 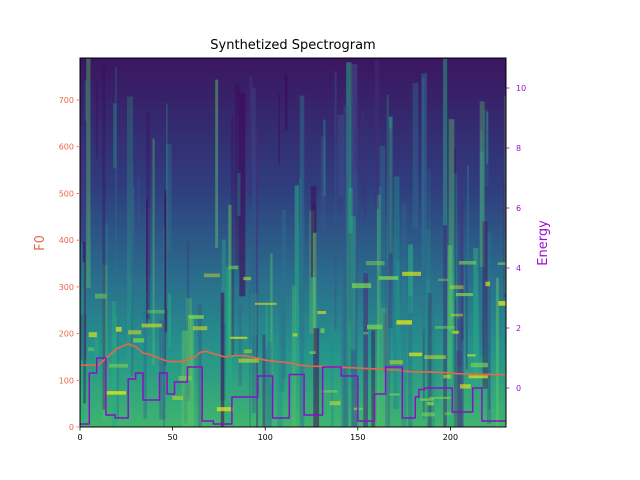 I want to click on y-left-tick-label: 600, so click(x=66, y=147).